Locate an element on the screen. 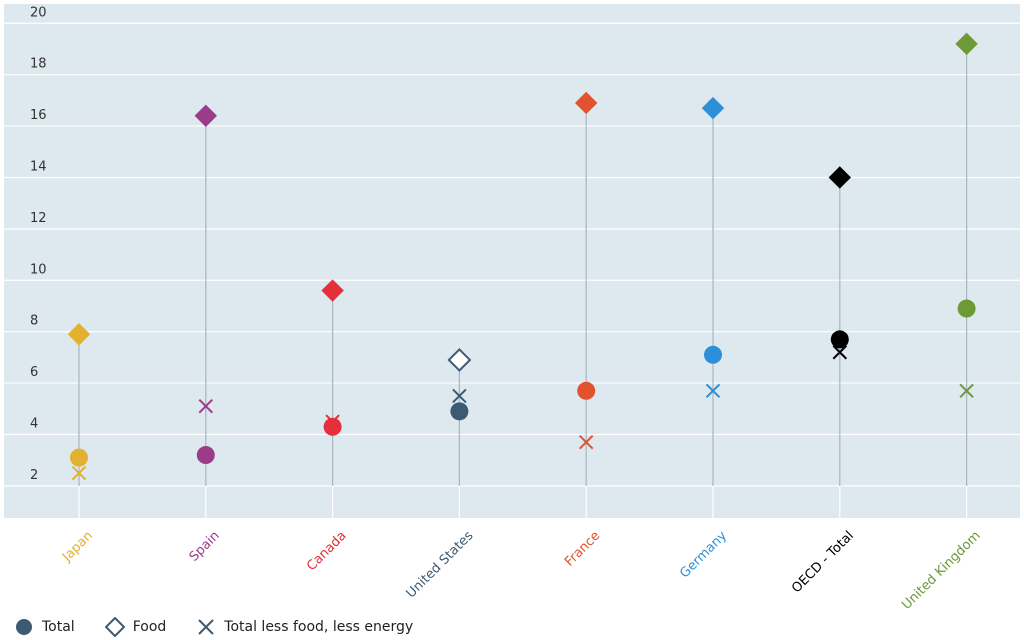 The width and height of the screenshot is (1024, 640). legend-label-total-less-food-energy: Total less food, less energy is located at coordinates (319, 627).